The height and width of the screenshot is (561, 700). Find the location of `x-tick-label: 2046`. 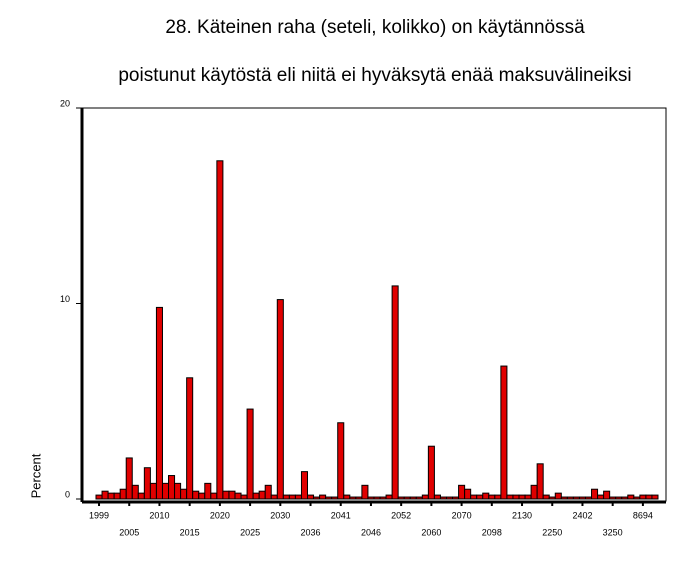

x-tick-label: 2046 is located at coordinates (371, 532).